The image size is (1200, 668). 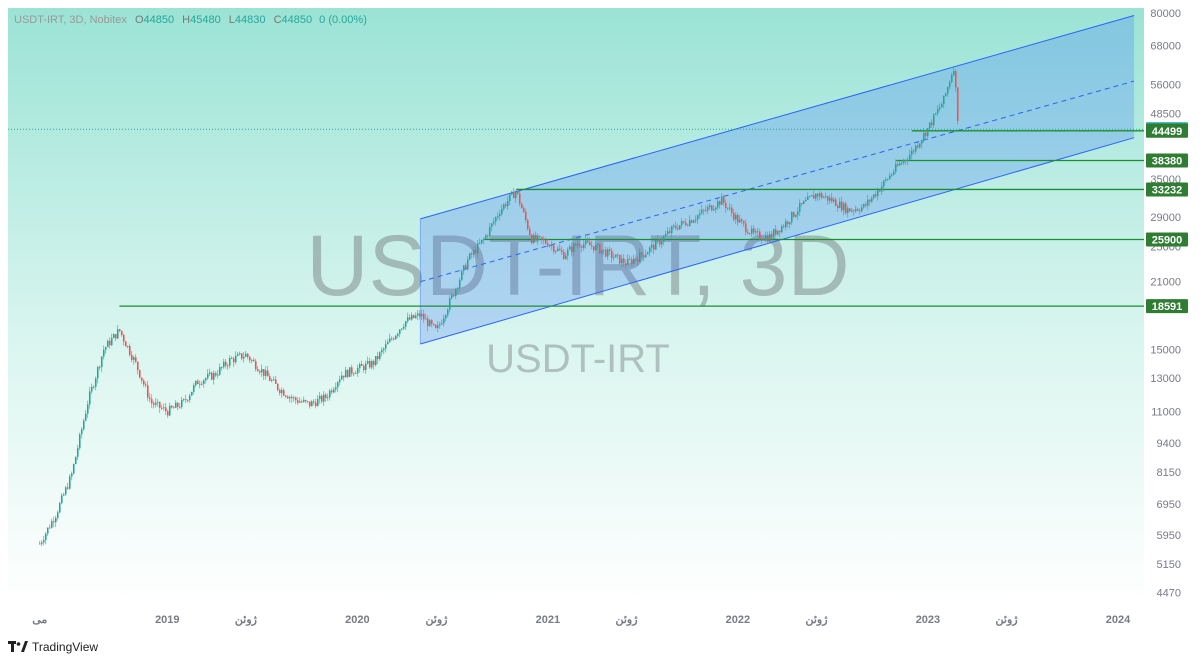 What do you see at coordinates (1167, 307) in the screenshot?
I see `price-badge-label: 18591` at bounding box center [1167, 307].